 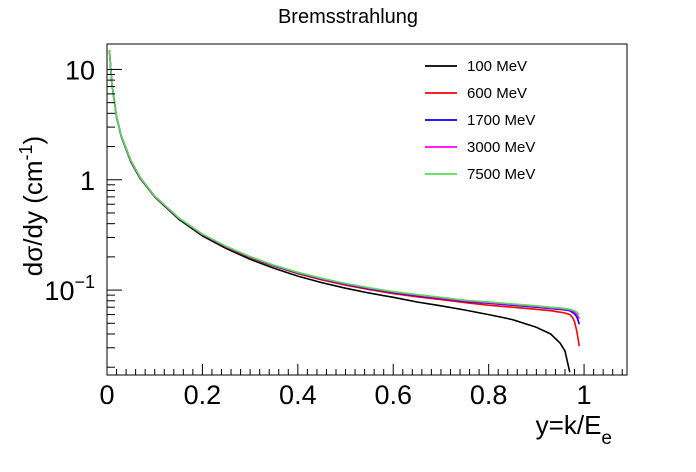 What do you see at coordinates (80, 70) in the screenshot?
I see `y-tick-label: 10` at bounding box center [80, 70].